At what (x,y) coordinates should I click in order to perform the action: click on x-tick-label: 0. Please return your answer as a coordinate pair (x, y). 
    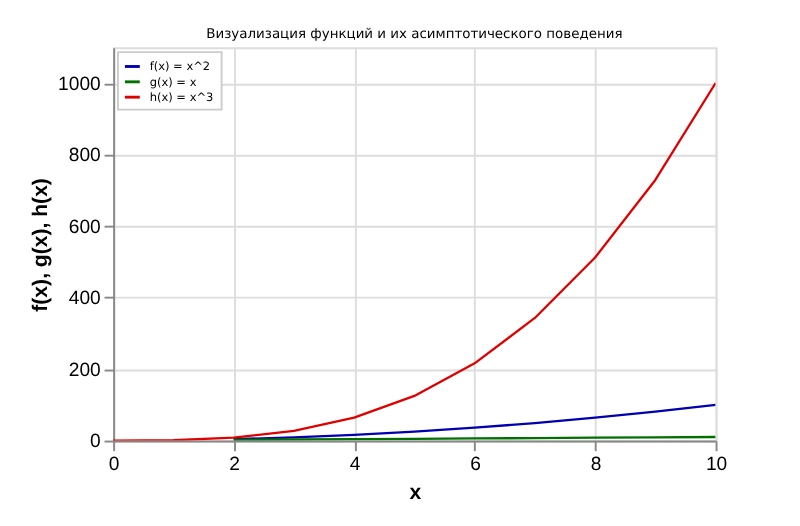
    Looking at the image, I should click on (114, 465).